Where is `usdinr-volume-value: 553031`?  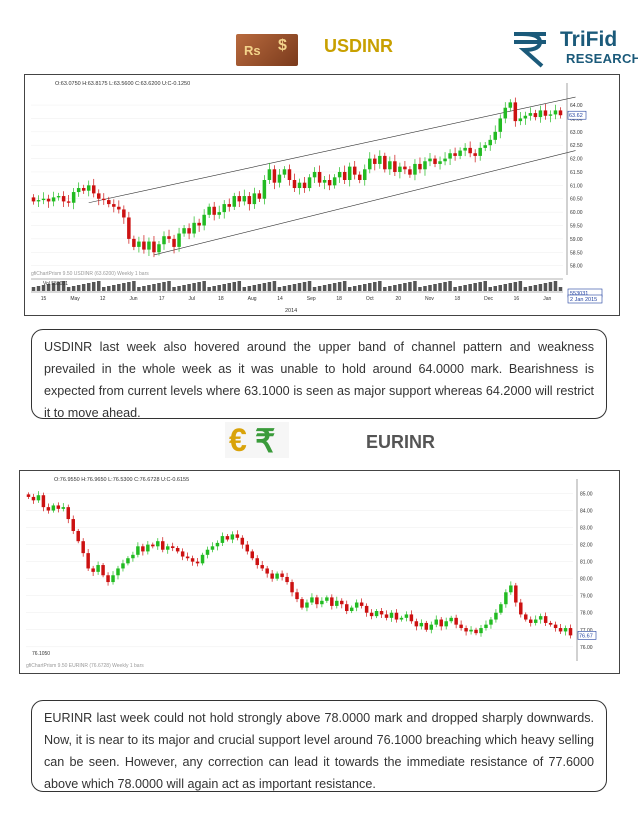 usdinr-volume-value: 553031 is located at coordinates (579, 294).